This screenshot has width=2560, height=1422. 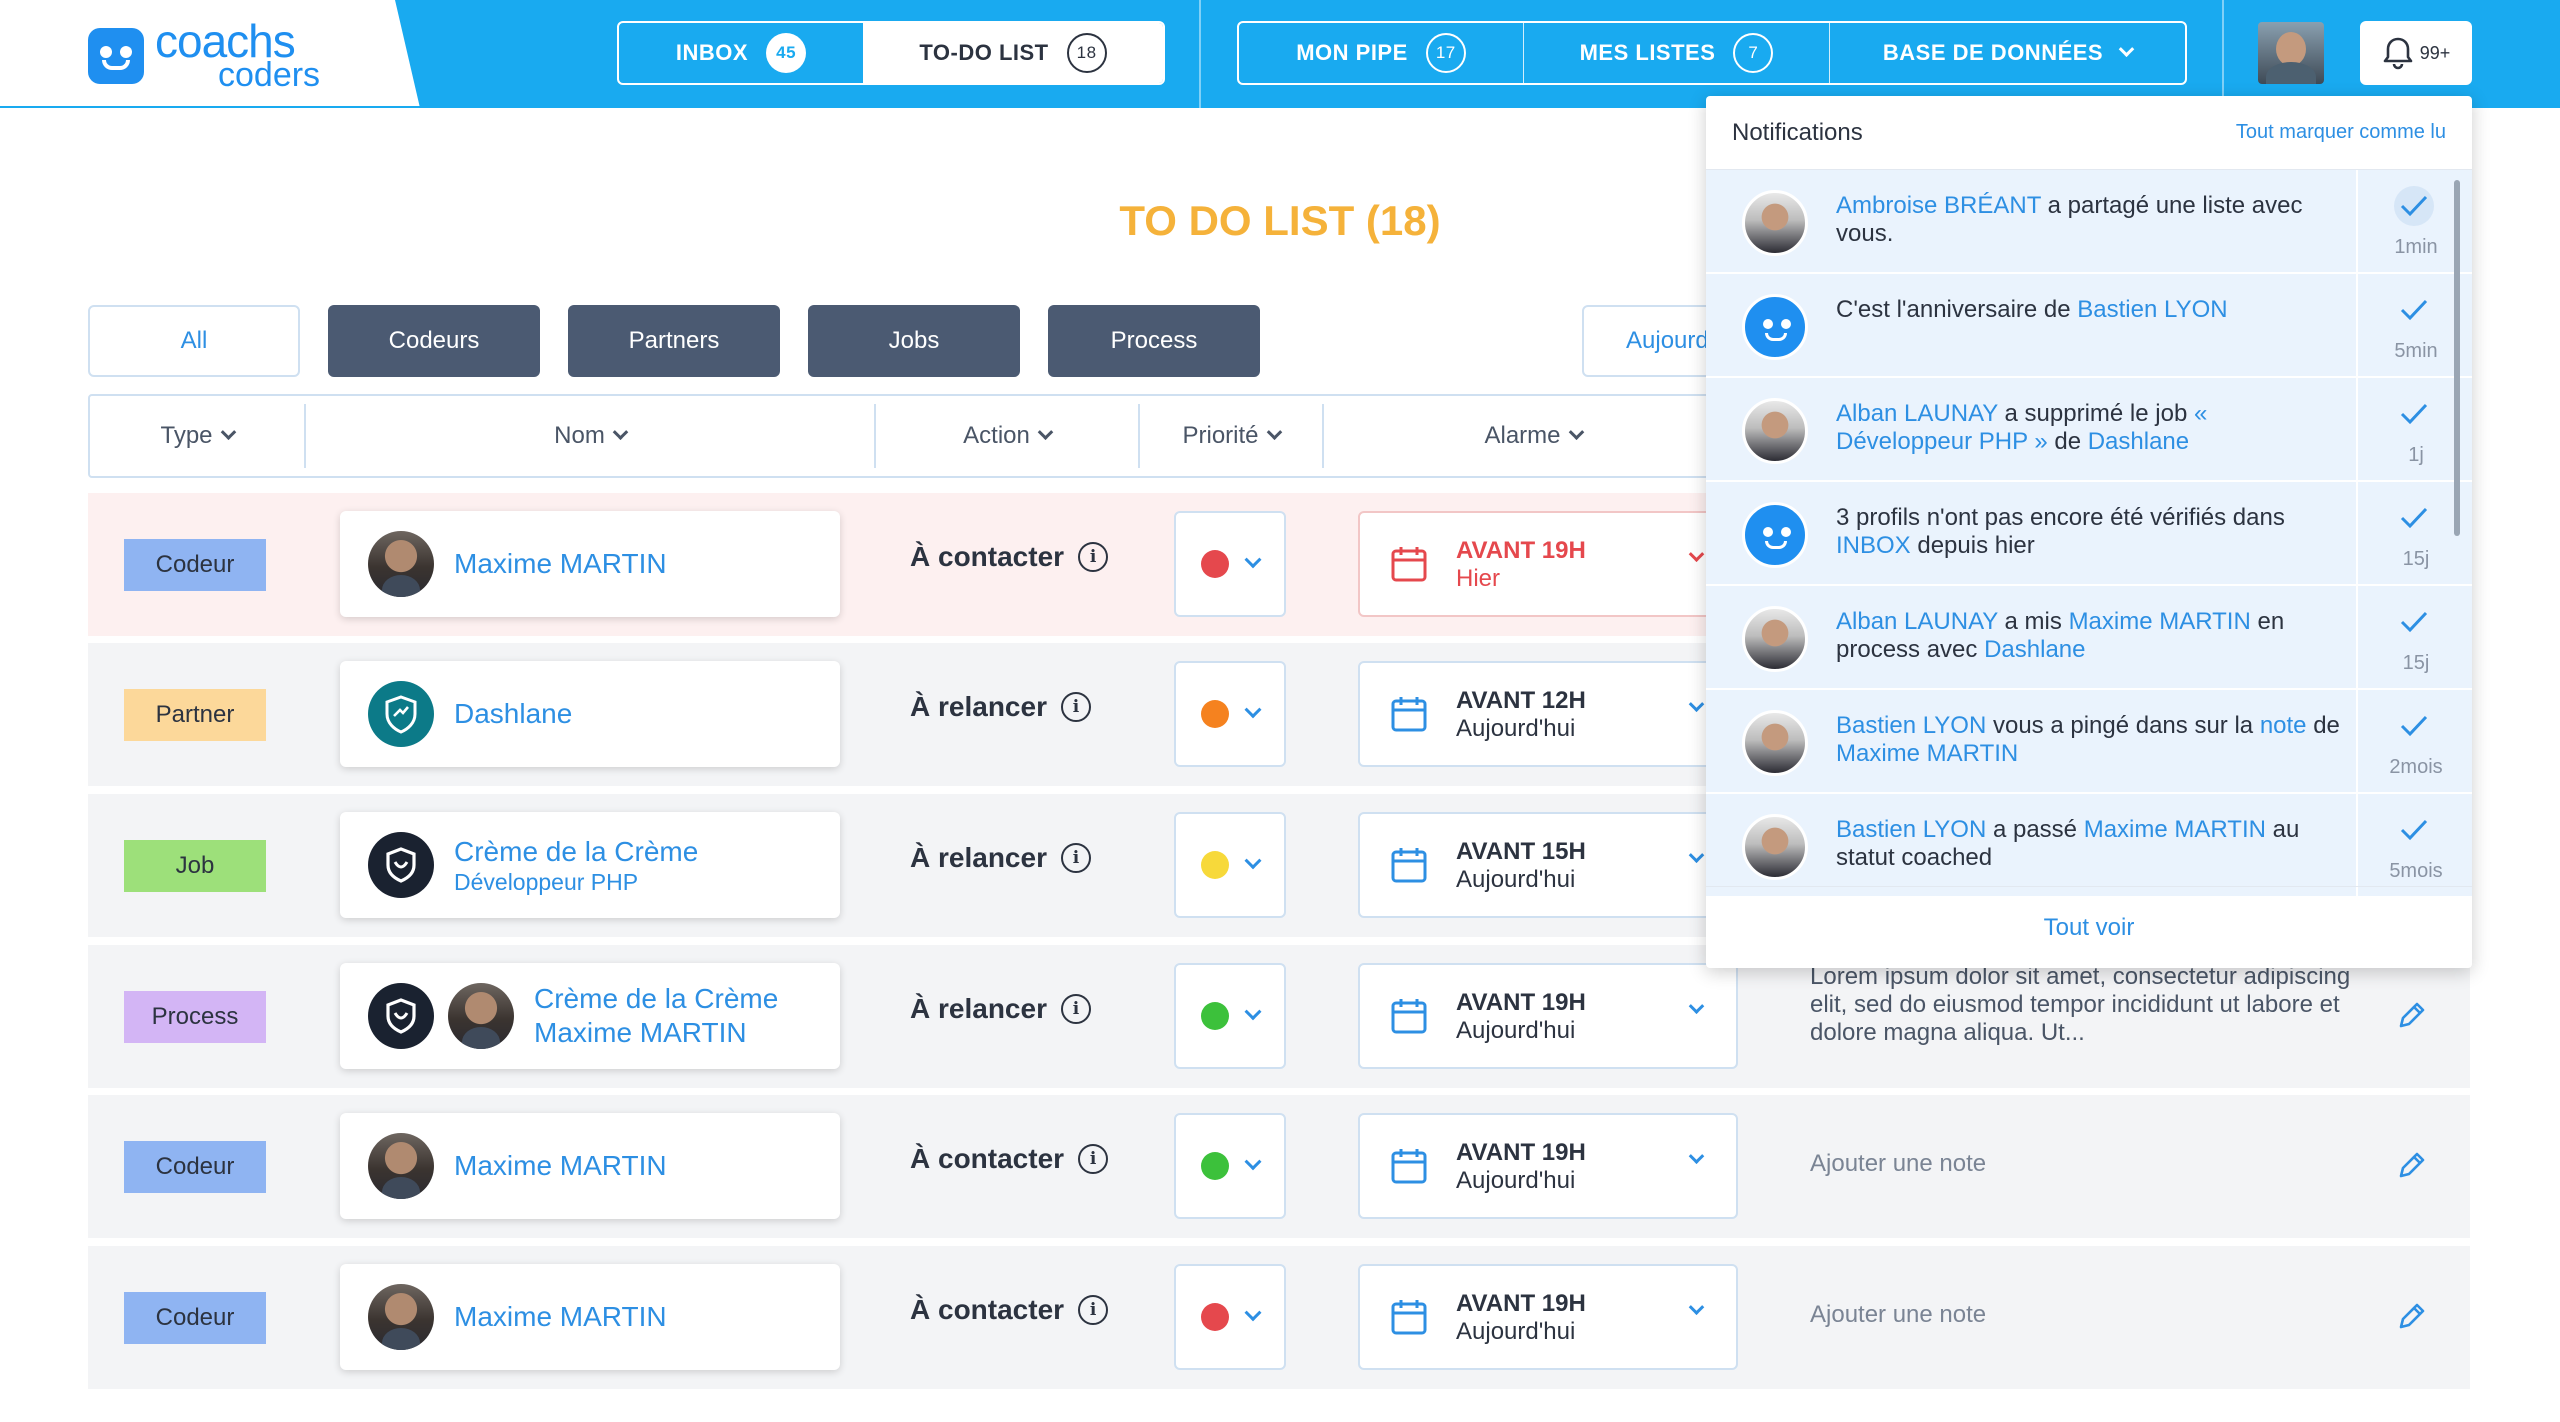 What do you see at coordinates (2414, 845) in the screenshot?
I see `mark-read-control: 5mois` at bounding box center [2414, 845].